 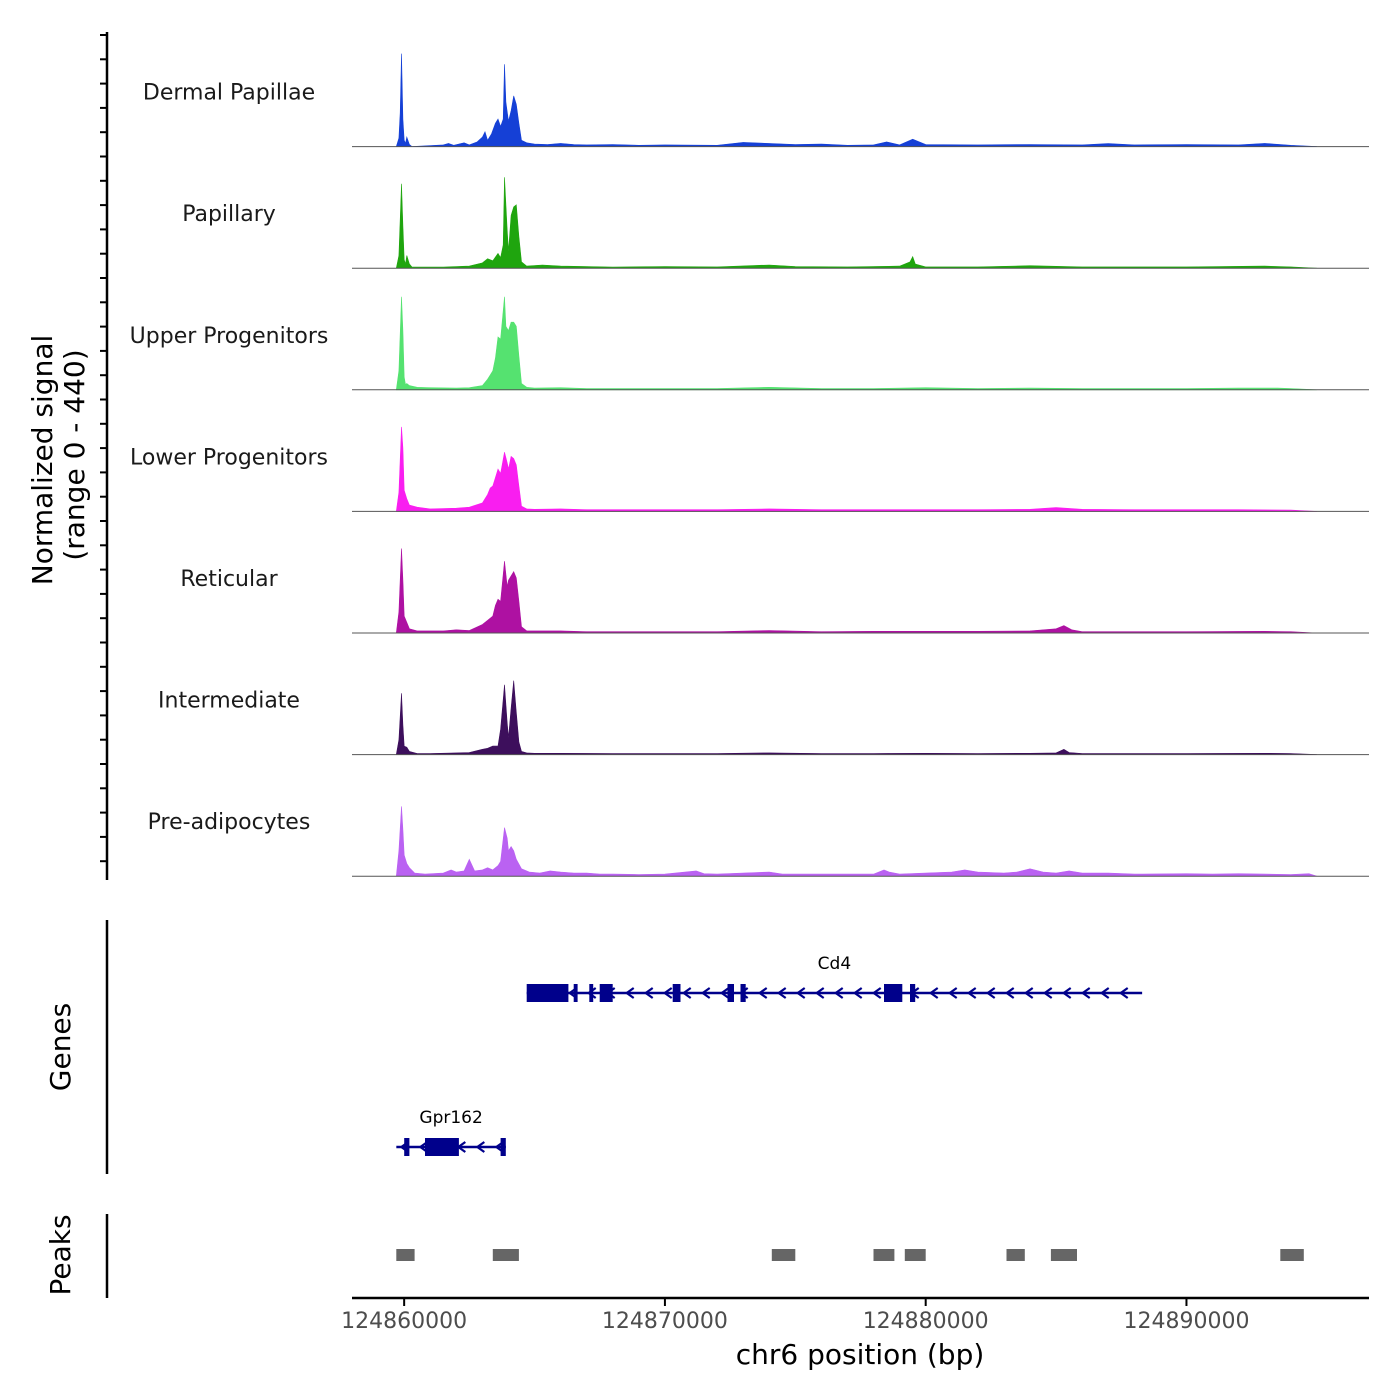 I want to click on y-axis-title-line1: Normalized signal, so click(x=42, y=460).